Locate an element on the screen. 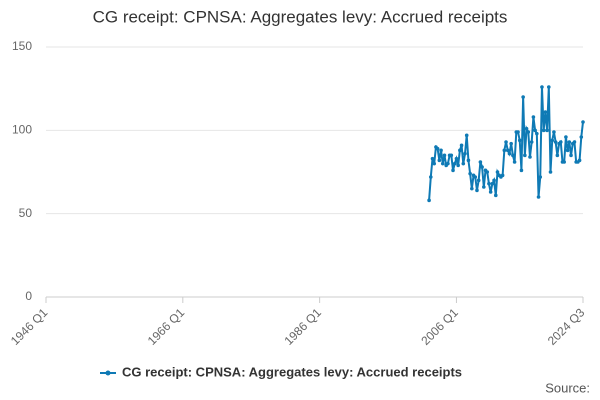  y-tick-label: 0 is located at coordinates (28, 296).